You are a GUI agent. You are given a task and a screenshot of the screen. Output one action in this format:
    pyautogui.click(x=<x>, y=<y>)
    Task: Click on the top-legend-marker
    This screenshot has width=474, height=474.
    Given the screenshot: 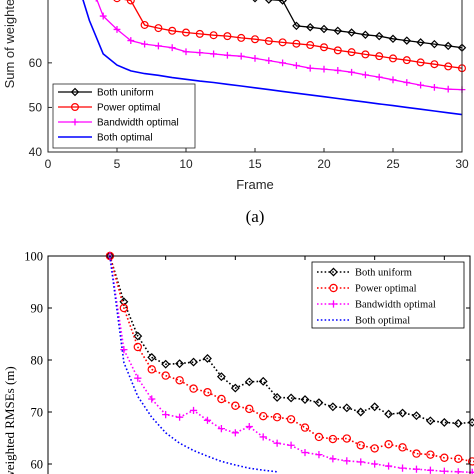 What is the action you would take?
    pyautogui.click(x=75, y=122)
    